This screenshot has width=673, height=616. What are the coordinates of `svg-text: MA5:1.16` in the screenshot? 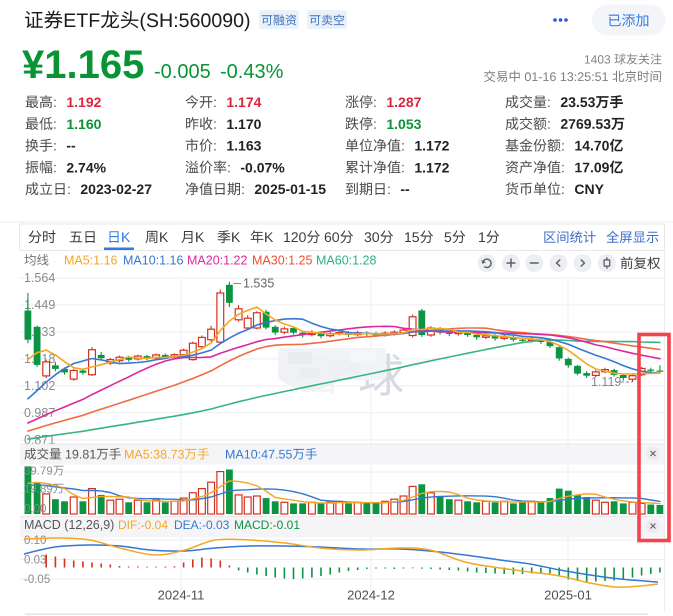 It's located at (91, 261).